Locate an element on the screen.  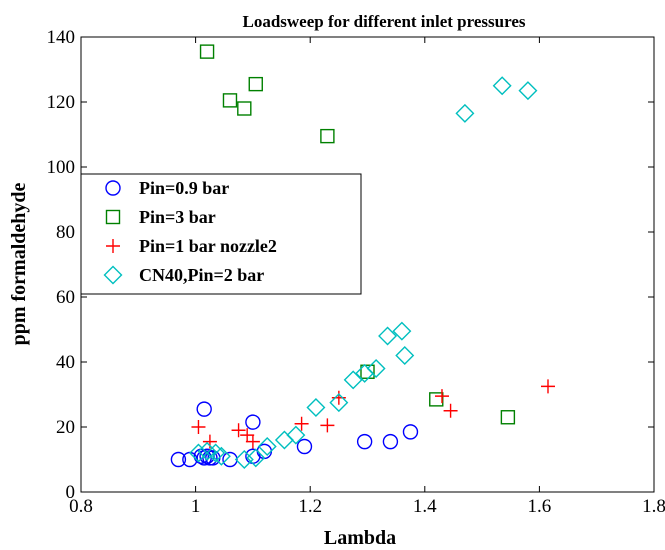
chart-title: Loadsweep for different inlet pressures is located at coordinates (383, 21).